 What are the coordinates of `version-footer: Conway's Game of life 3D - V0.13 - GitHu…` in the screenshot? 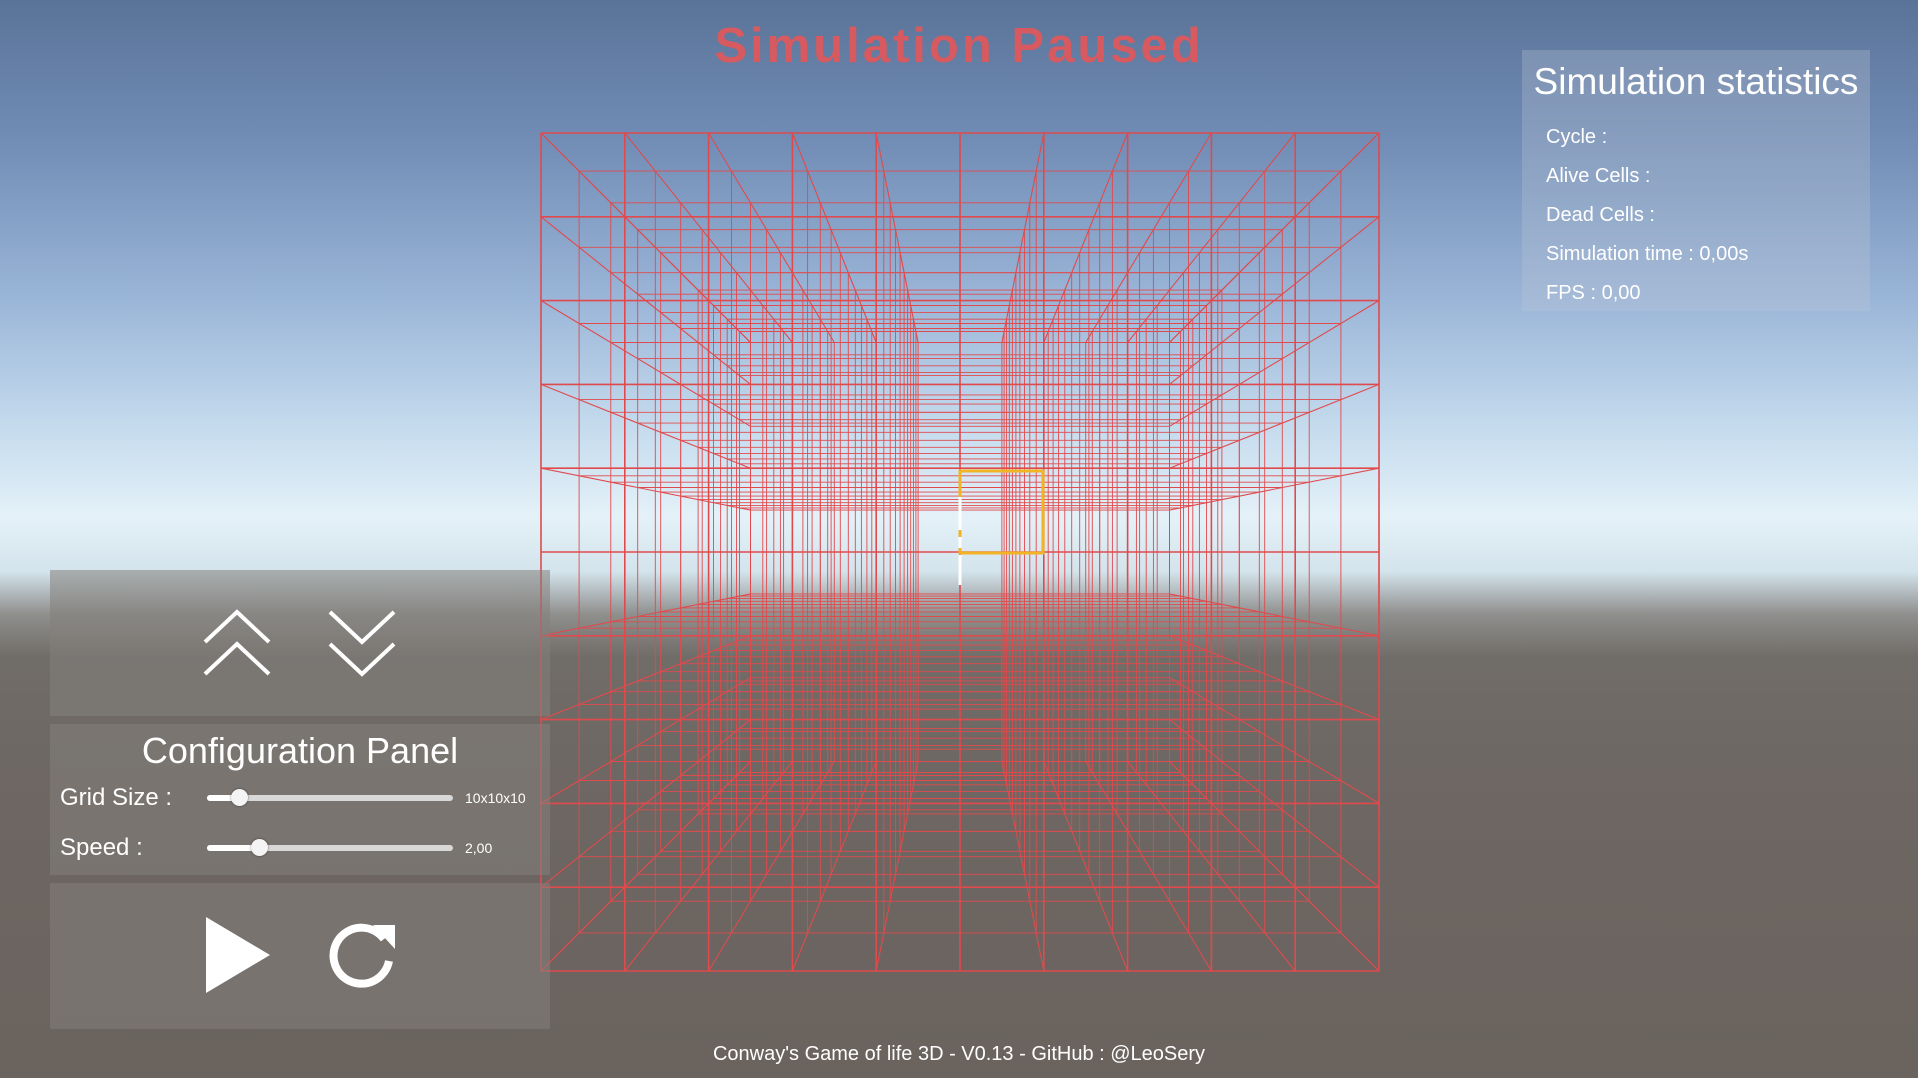 It's located at (959, 1054).